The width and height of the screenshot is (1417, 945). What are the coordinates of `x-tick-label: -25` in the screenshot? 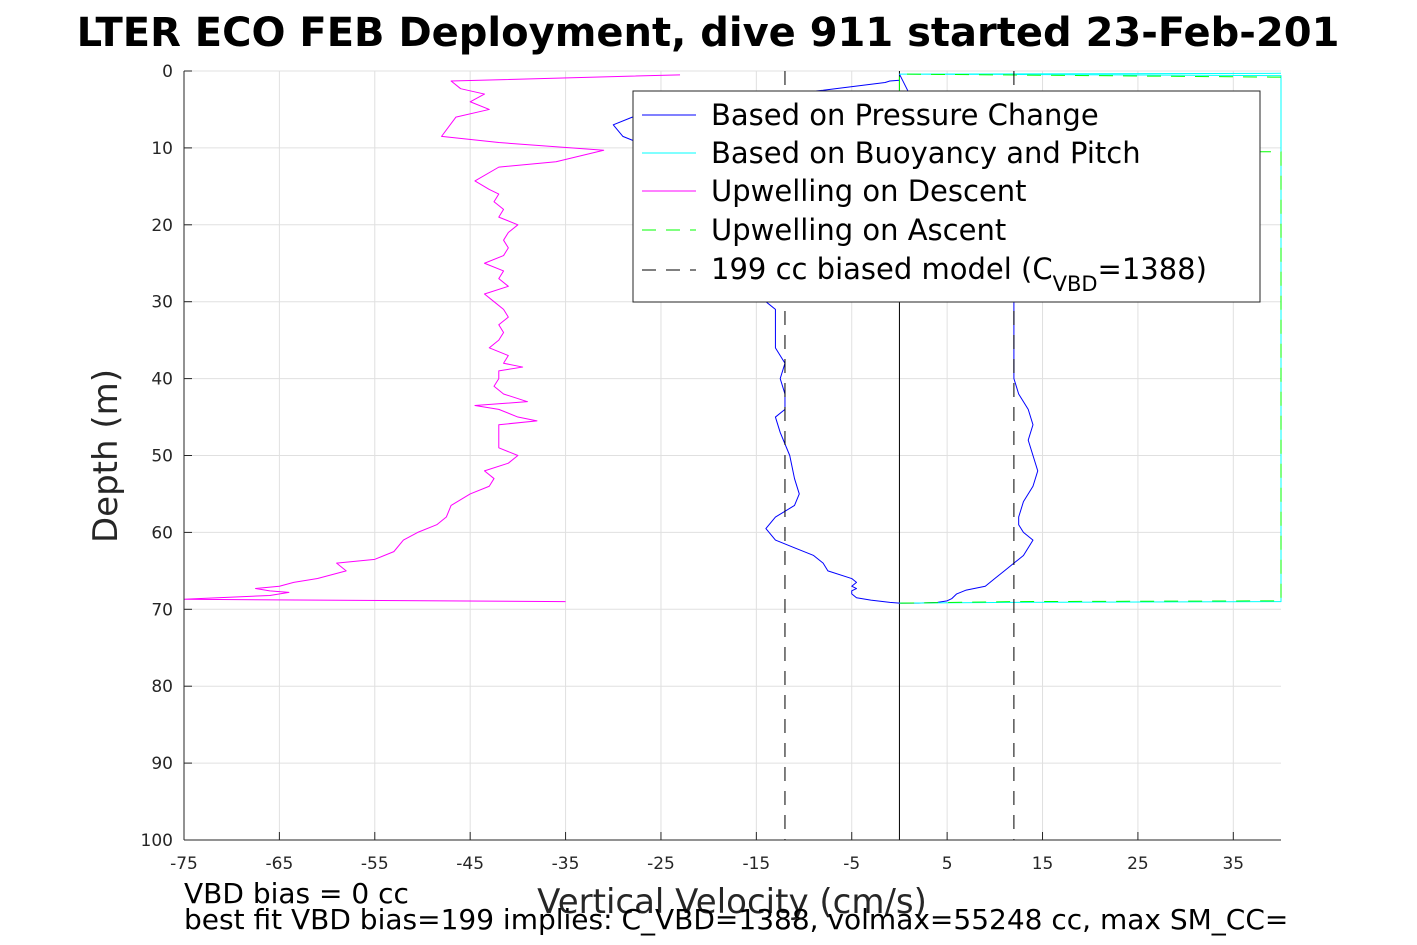 It's located at (661, 864).